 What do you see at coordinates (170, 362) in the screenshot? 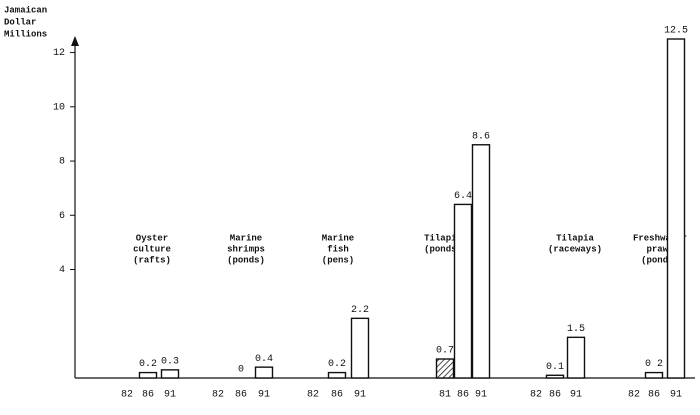
I see `value-label: 0.3` at bounding box center [170, 362].